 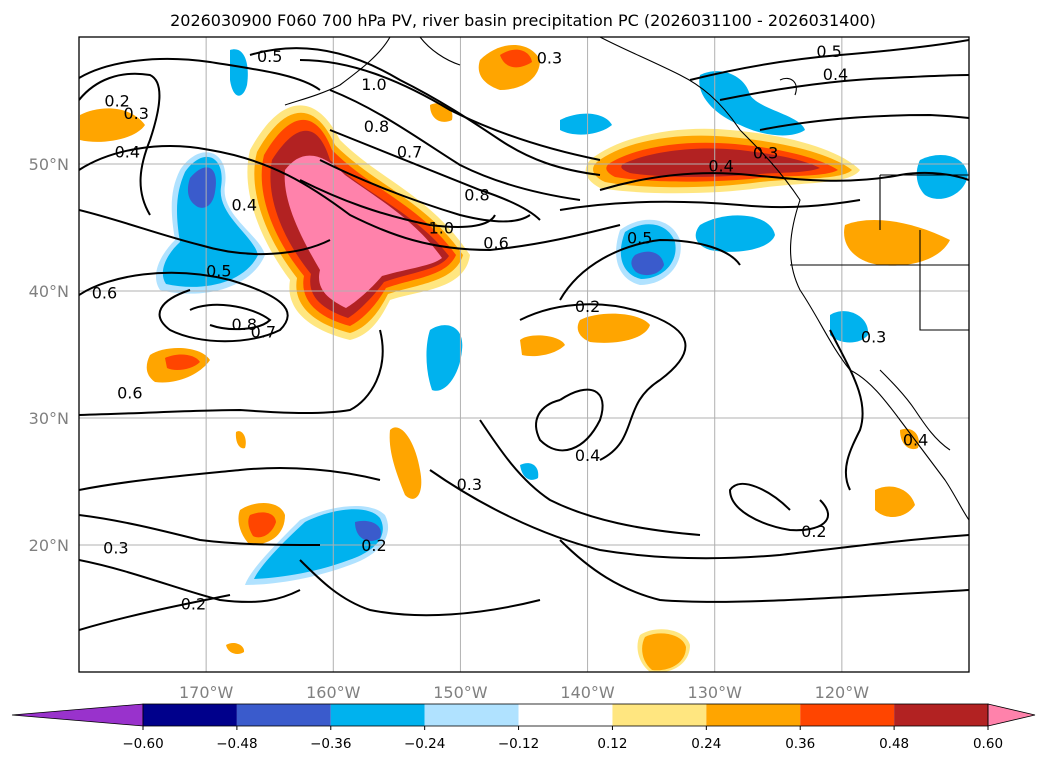 What do you see at coordinates (236, 744) in the screenshot?
I see `colorbar-tick-label: −0.48` at bounding box center [236, 744].